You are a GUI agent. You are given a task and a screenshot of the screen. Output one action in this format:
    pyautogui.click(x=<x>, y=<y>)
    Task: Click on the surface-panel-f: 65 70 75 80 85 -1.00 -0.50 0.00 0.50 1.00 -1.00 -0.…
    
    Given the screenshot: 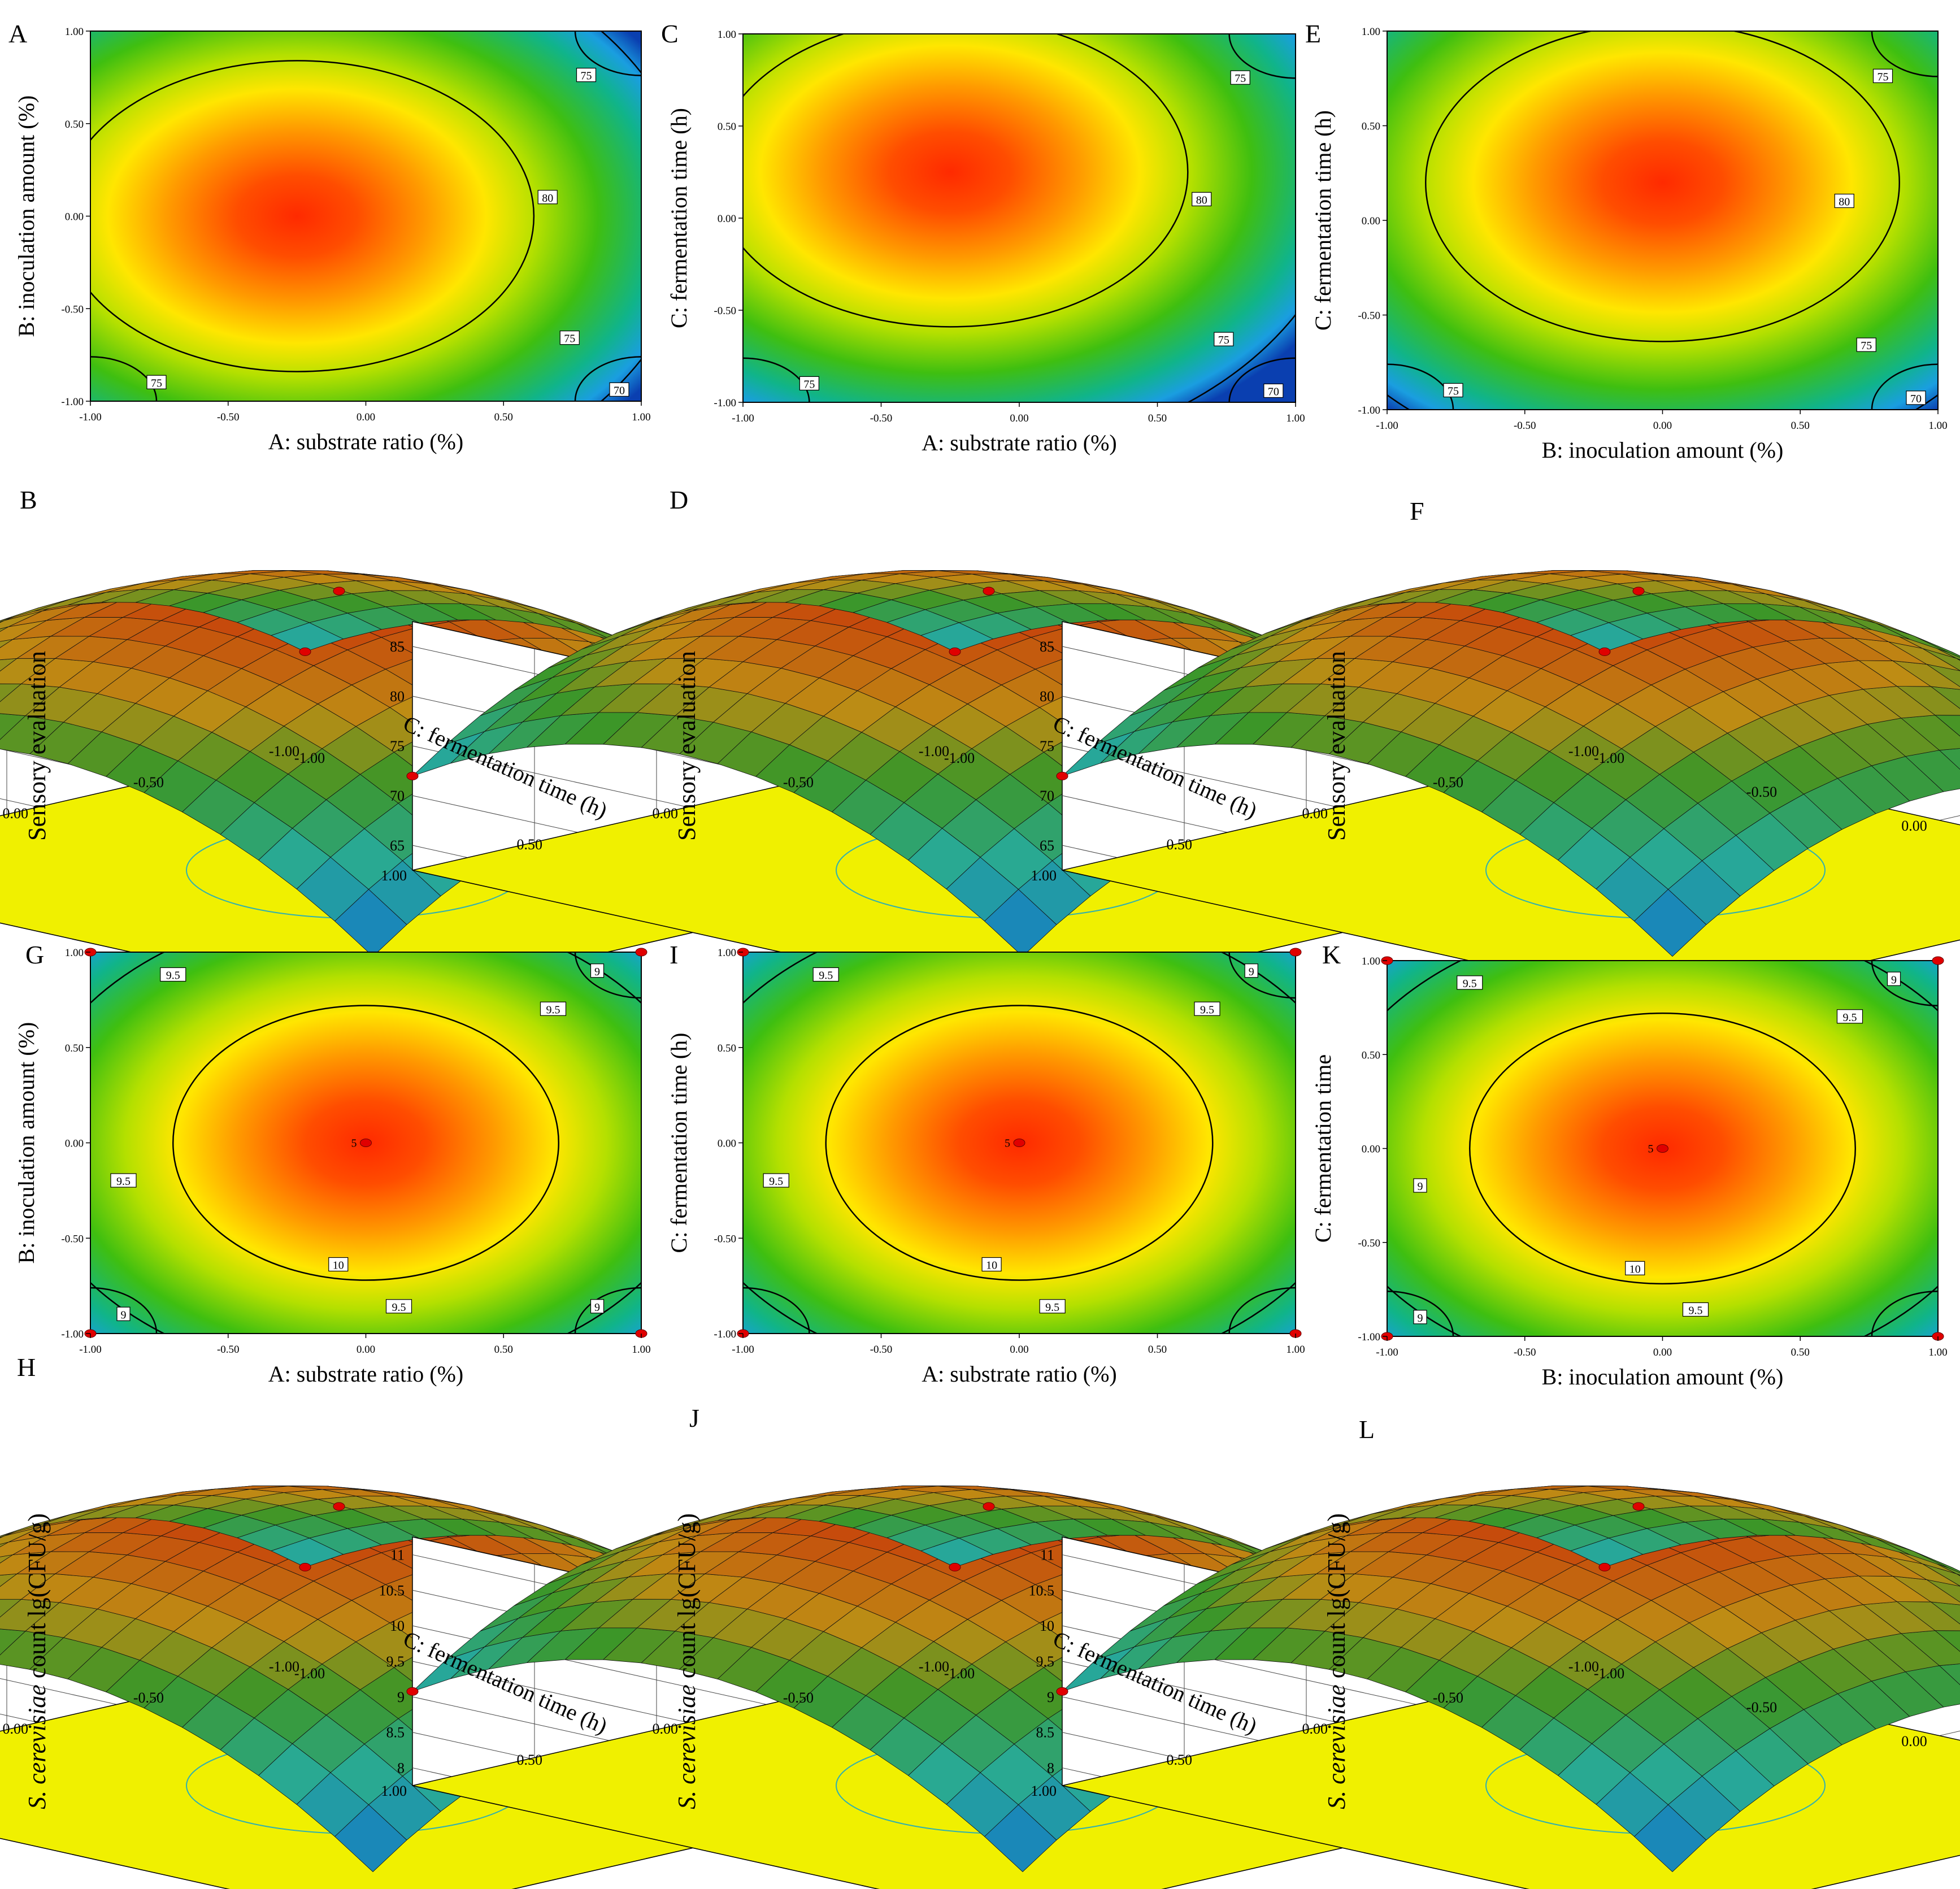 What is the action you would take?
    pyautogui.click(x=1495, y=788)
    